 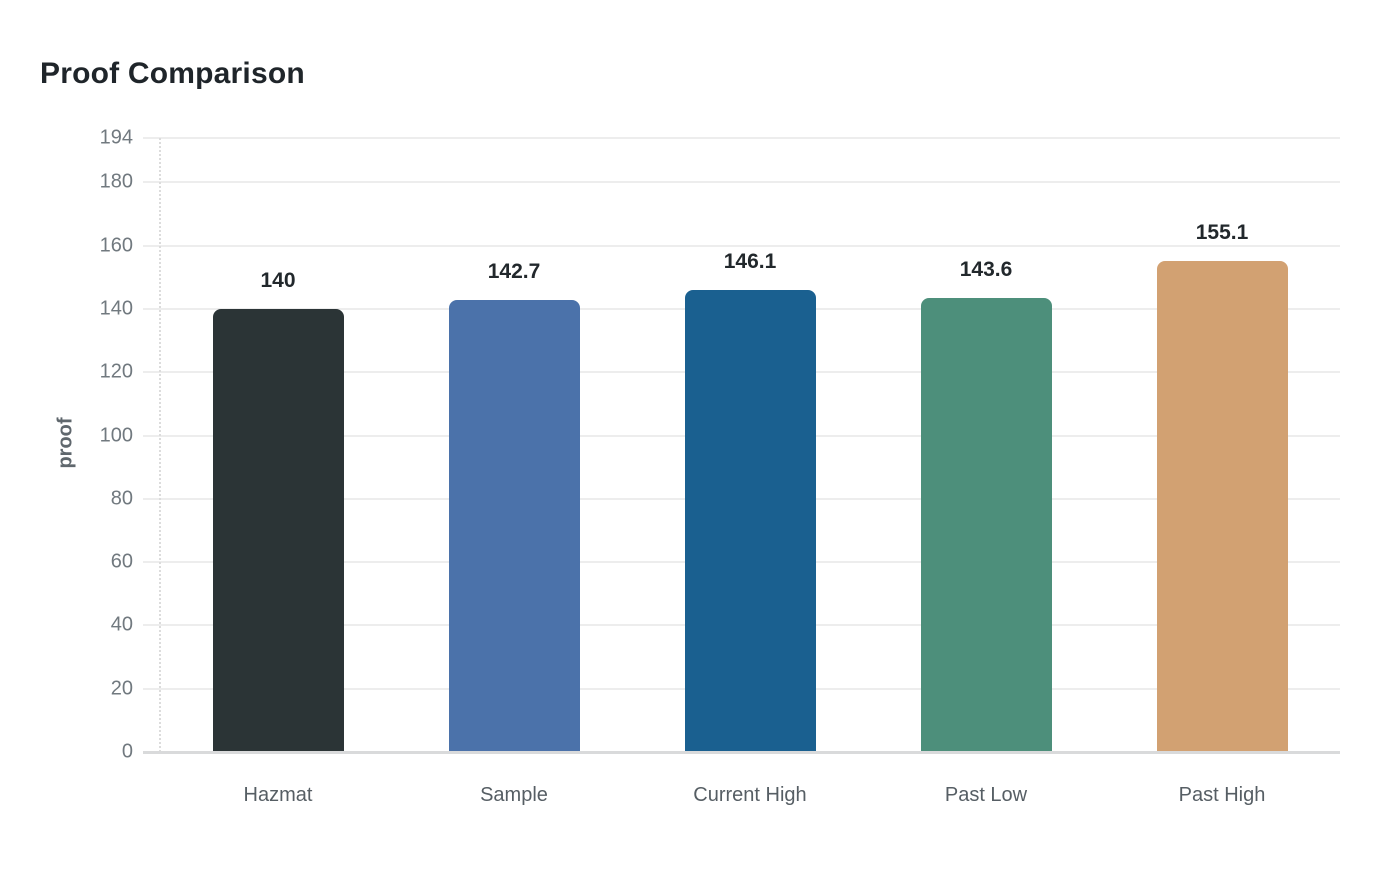 What do you see at coordinates (750, 795) in the screenshot?
I see `x-axis-label-current-high: Current High` at bounding box center [750, 795].